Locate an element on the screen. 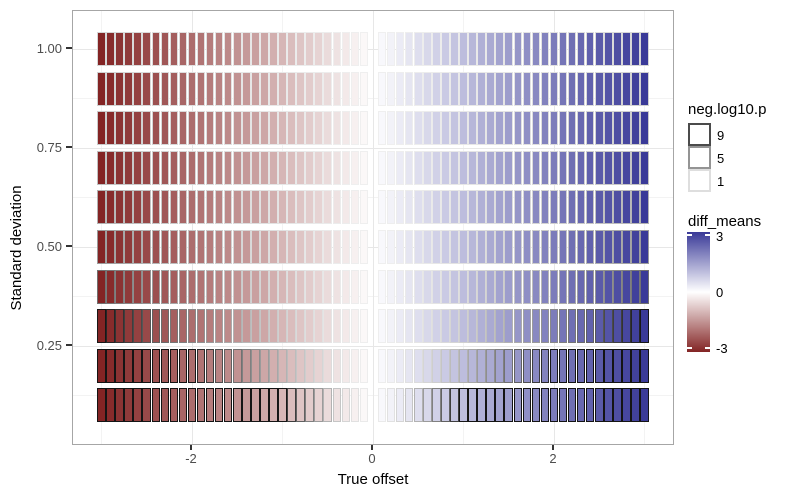 The height and width of the screenshot is (500, 800). colorbar-tick is located at coordinates (707, 235).